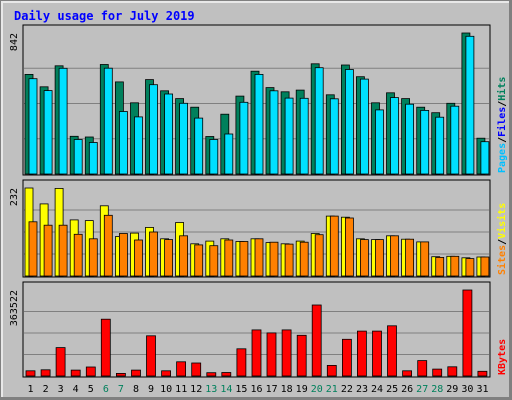 The image size is (512, 400). Describe the element at coordinates (104, 16) in the screenshot. I see `chart-title: Daily usage for July 2019` at that location.